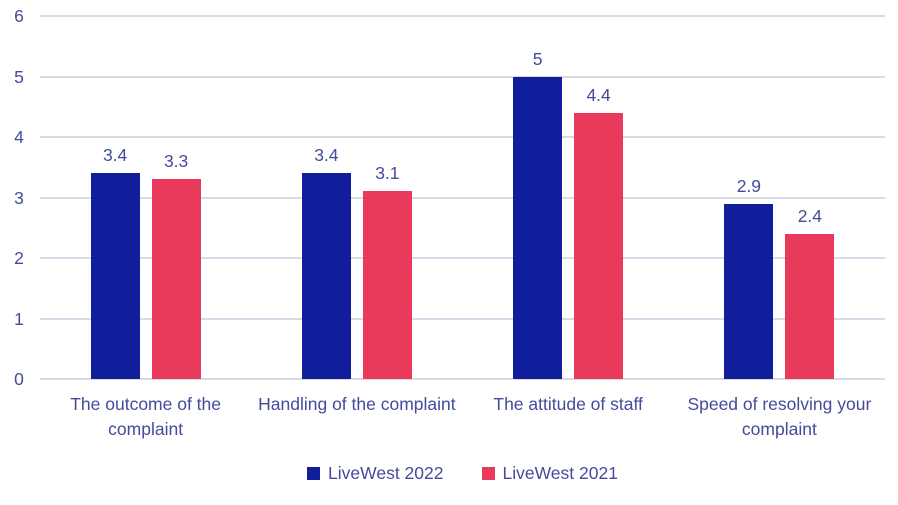 This screenshot has height=505, width=898. Describe the element at coordinates (749, 185) in the screenshot. I see `bar-value-label: 2.9` at that location.